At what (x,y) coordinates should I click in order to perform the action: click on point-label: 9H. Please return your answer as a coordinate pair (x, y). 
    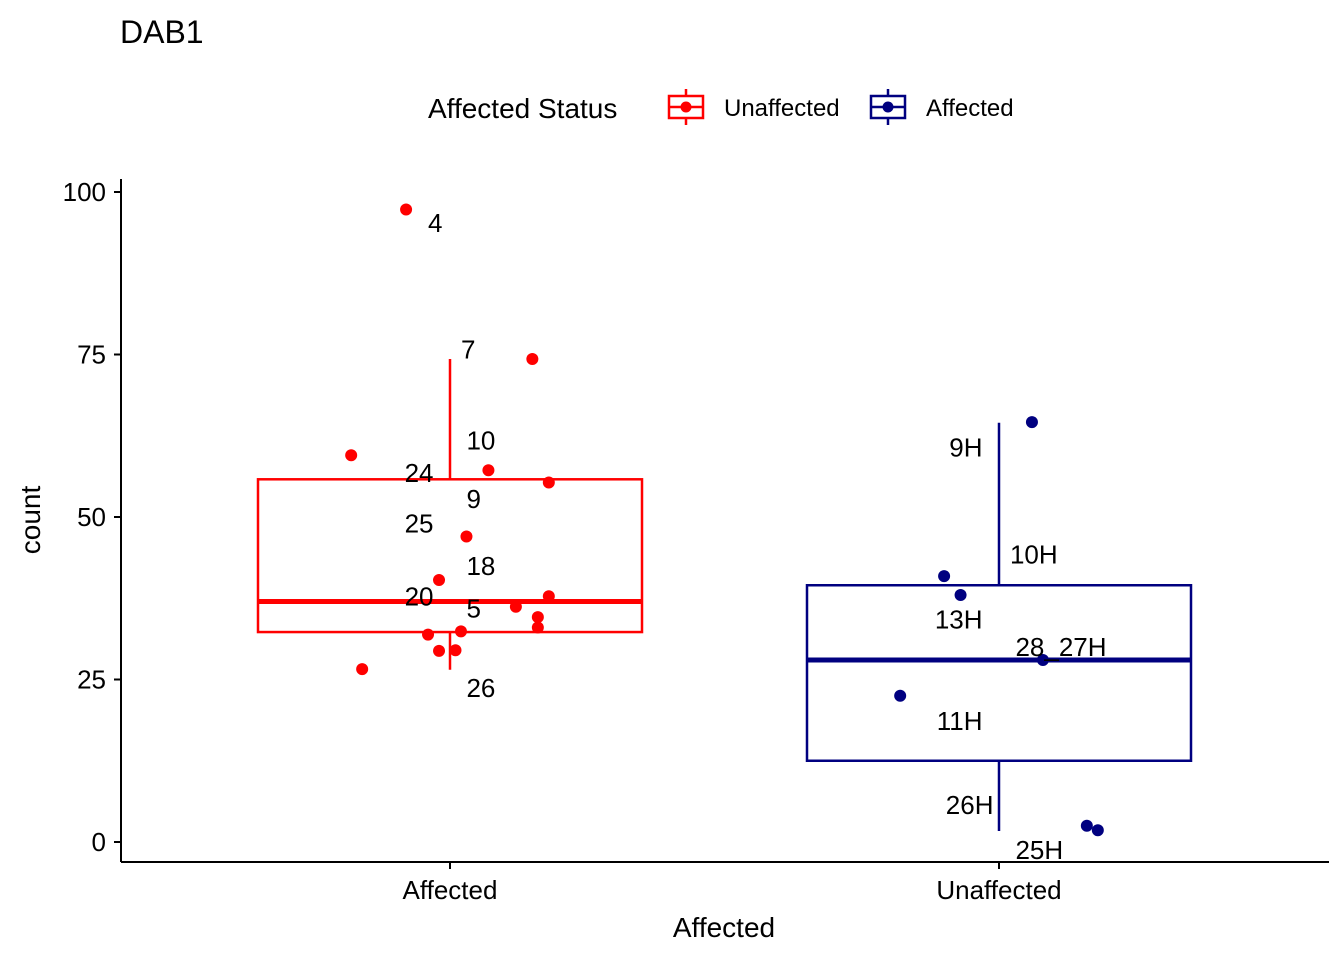
    Looking at the image, I should click on (965, 447).